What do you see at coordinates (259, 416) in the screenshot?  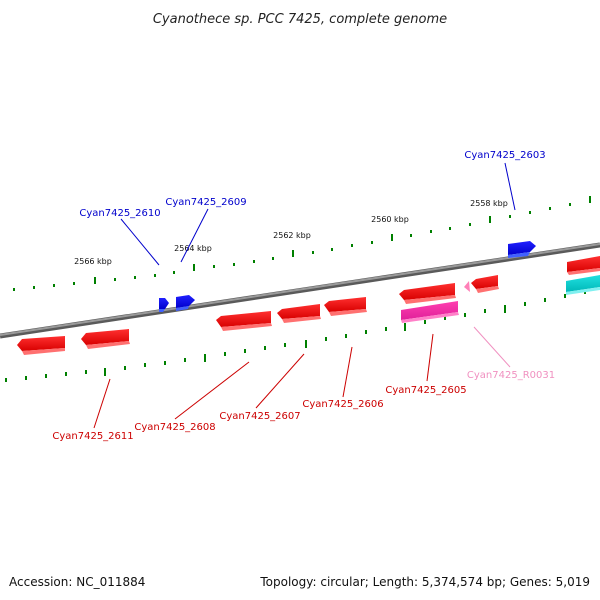 I see `gene-label: Cyan7425_2607` at bounding box center [259, 416].